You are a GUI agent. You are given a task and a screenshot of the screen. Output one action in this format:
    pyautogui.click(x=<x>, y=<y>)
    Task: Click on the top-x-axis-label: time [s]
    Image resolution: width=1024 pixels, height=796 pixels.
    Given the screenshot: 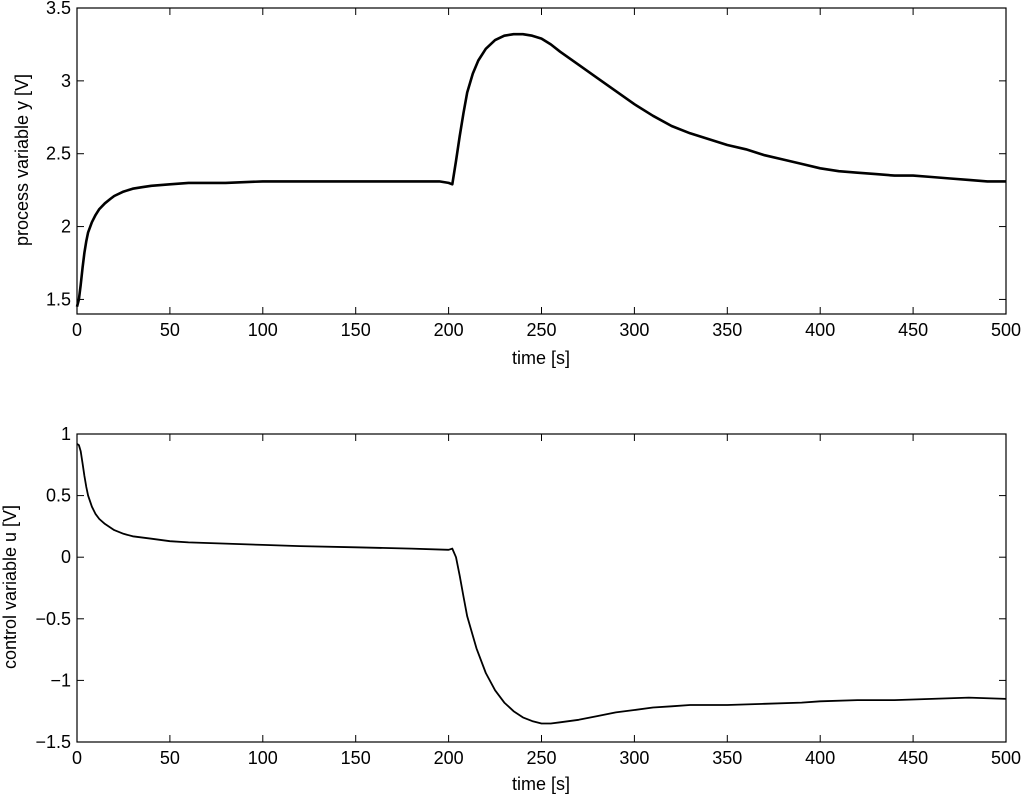 What is the action you would take?
    pyautogui.click(x=541, y=358)
    